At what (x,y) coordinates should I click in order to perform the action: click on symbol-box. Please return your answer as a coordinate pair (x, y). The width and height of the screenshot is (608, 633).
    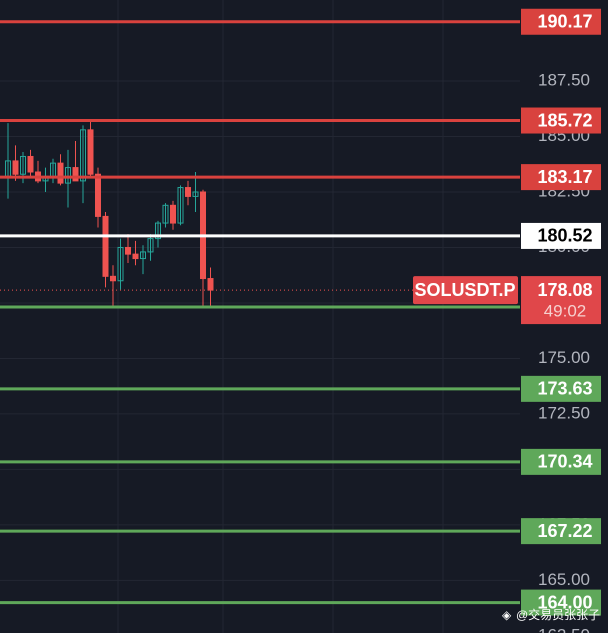
    Looking at the image, I should click on (465, 290).